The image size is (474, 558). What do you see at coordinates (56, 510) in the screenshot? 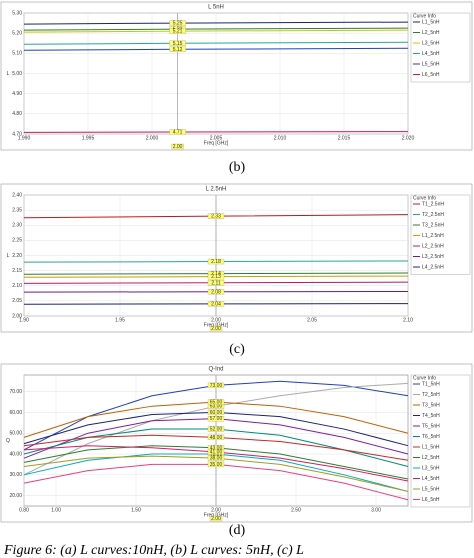
I see `x-tick-label: 1.00` at bounding box center [56, 510].